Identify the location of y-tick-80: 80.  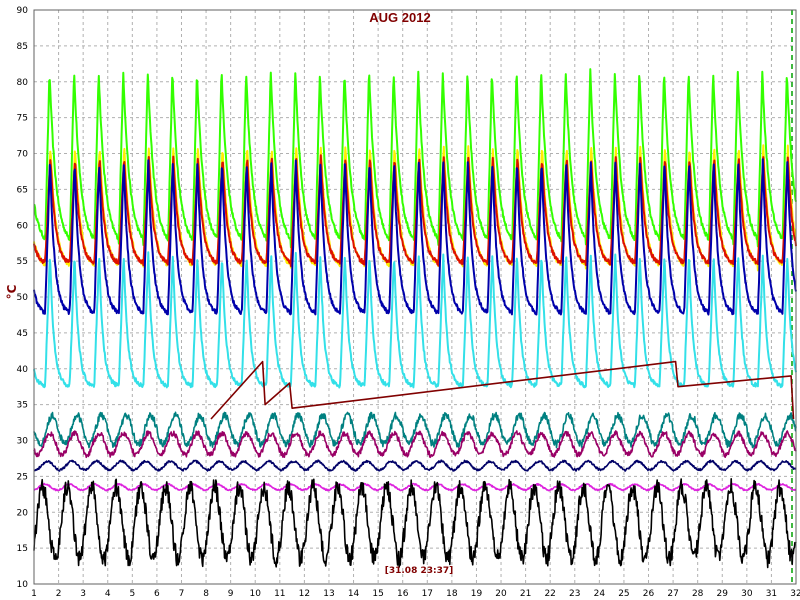
(23, 83).